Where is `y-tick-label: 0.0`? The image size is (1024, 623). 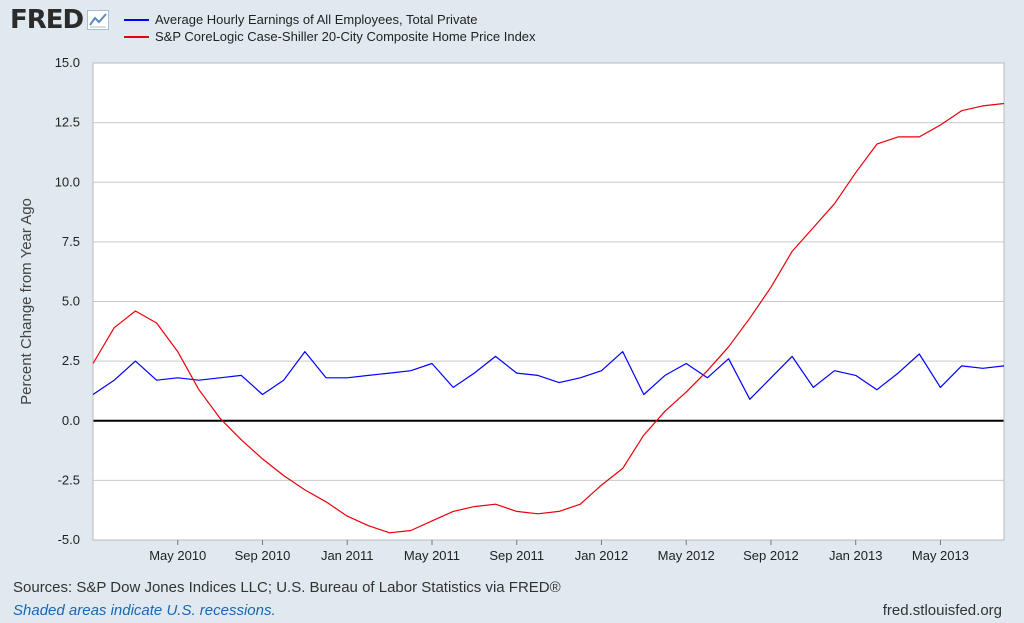
y-tick-label: 0.0 is located at coordinates (71, 420).